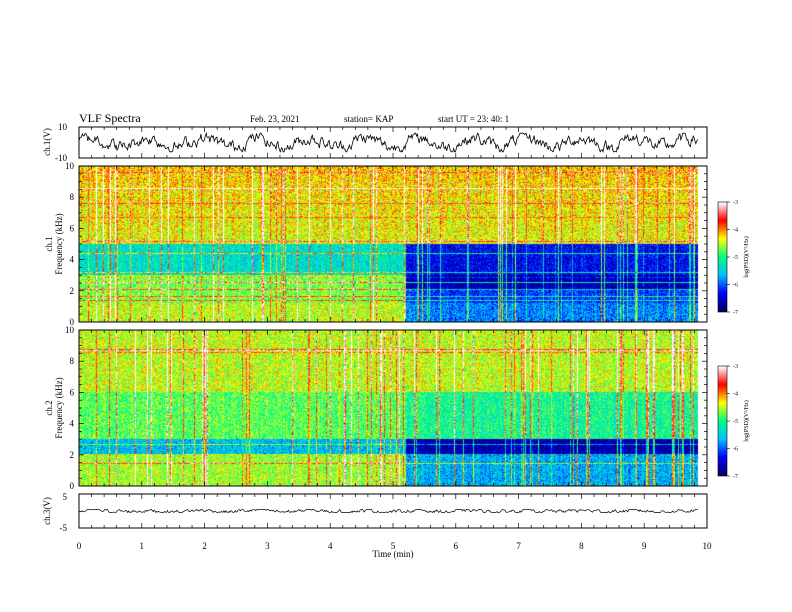  Describe the element at coordinates (49, 407) in the screenshot. I see `ch2-channel-label: ch.2` at that location.